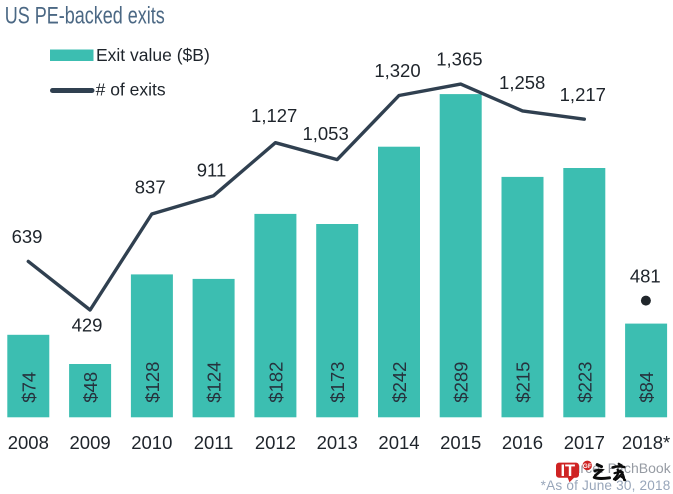 The width and height of the screenshot is (673, 494). I want to click on svg-text: $242, so click(399, 382).